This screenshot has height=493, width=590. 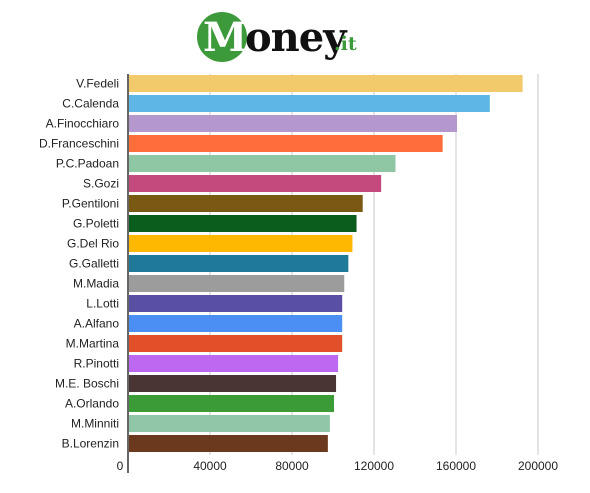 I want to click on category-label: G.Del Rio, so click(x=93, y=244).